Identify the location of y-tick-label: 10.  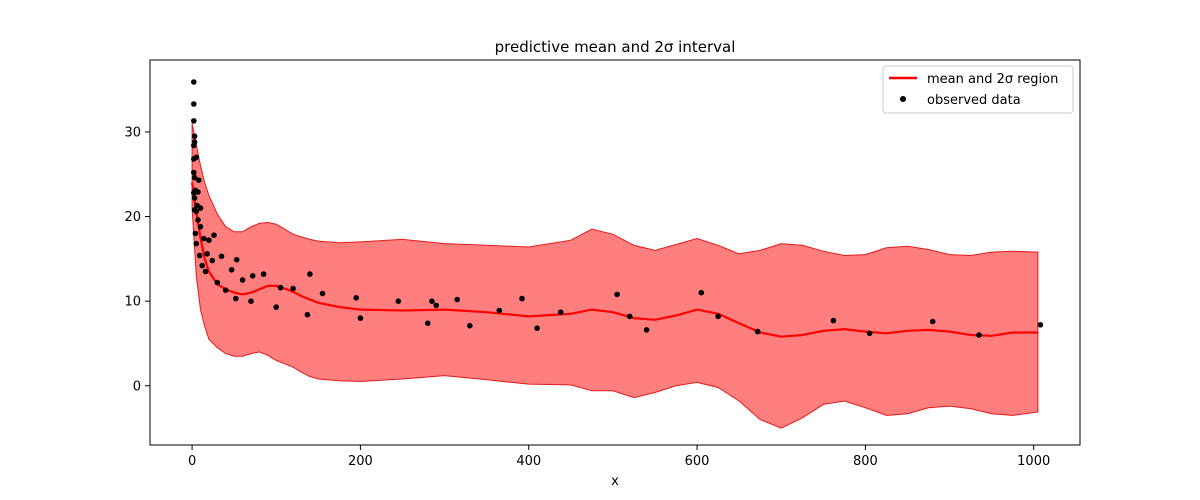
(132, 302).